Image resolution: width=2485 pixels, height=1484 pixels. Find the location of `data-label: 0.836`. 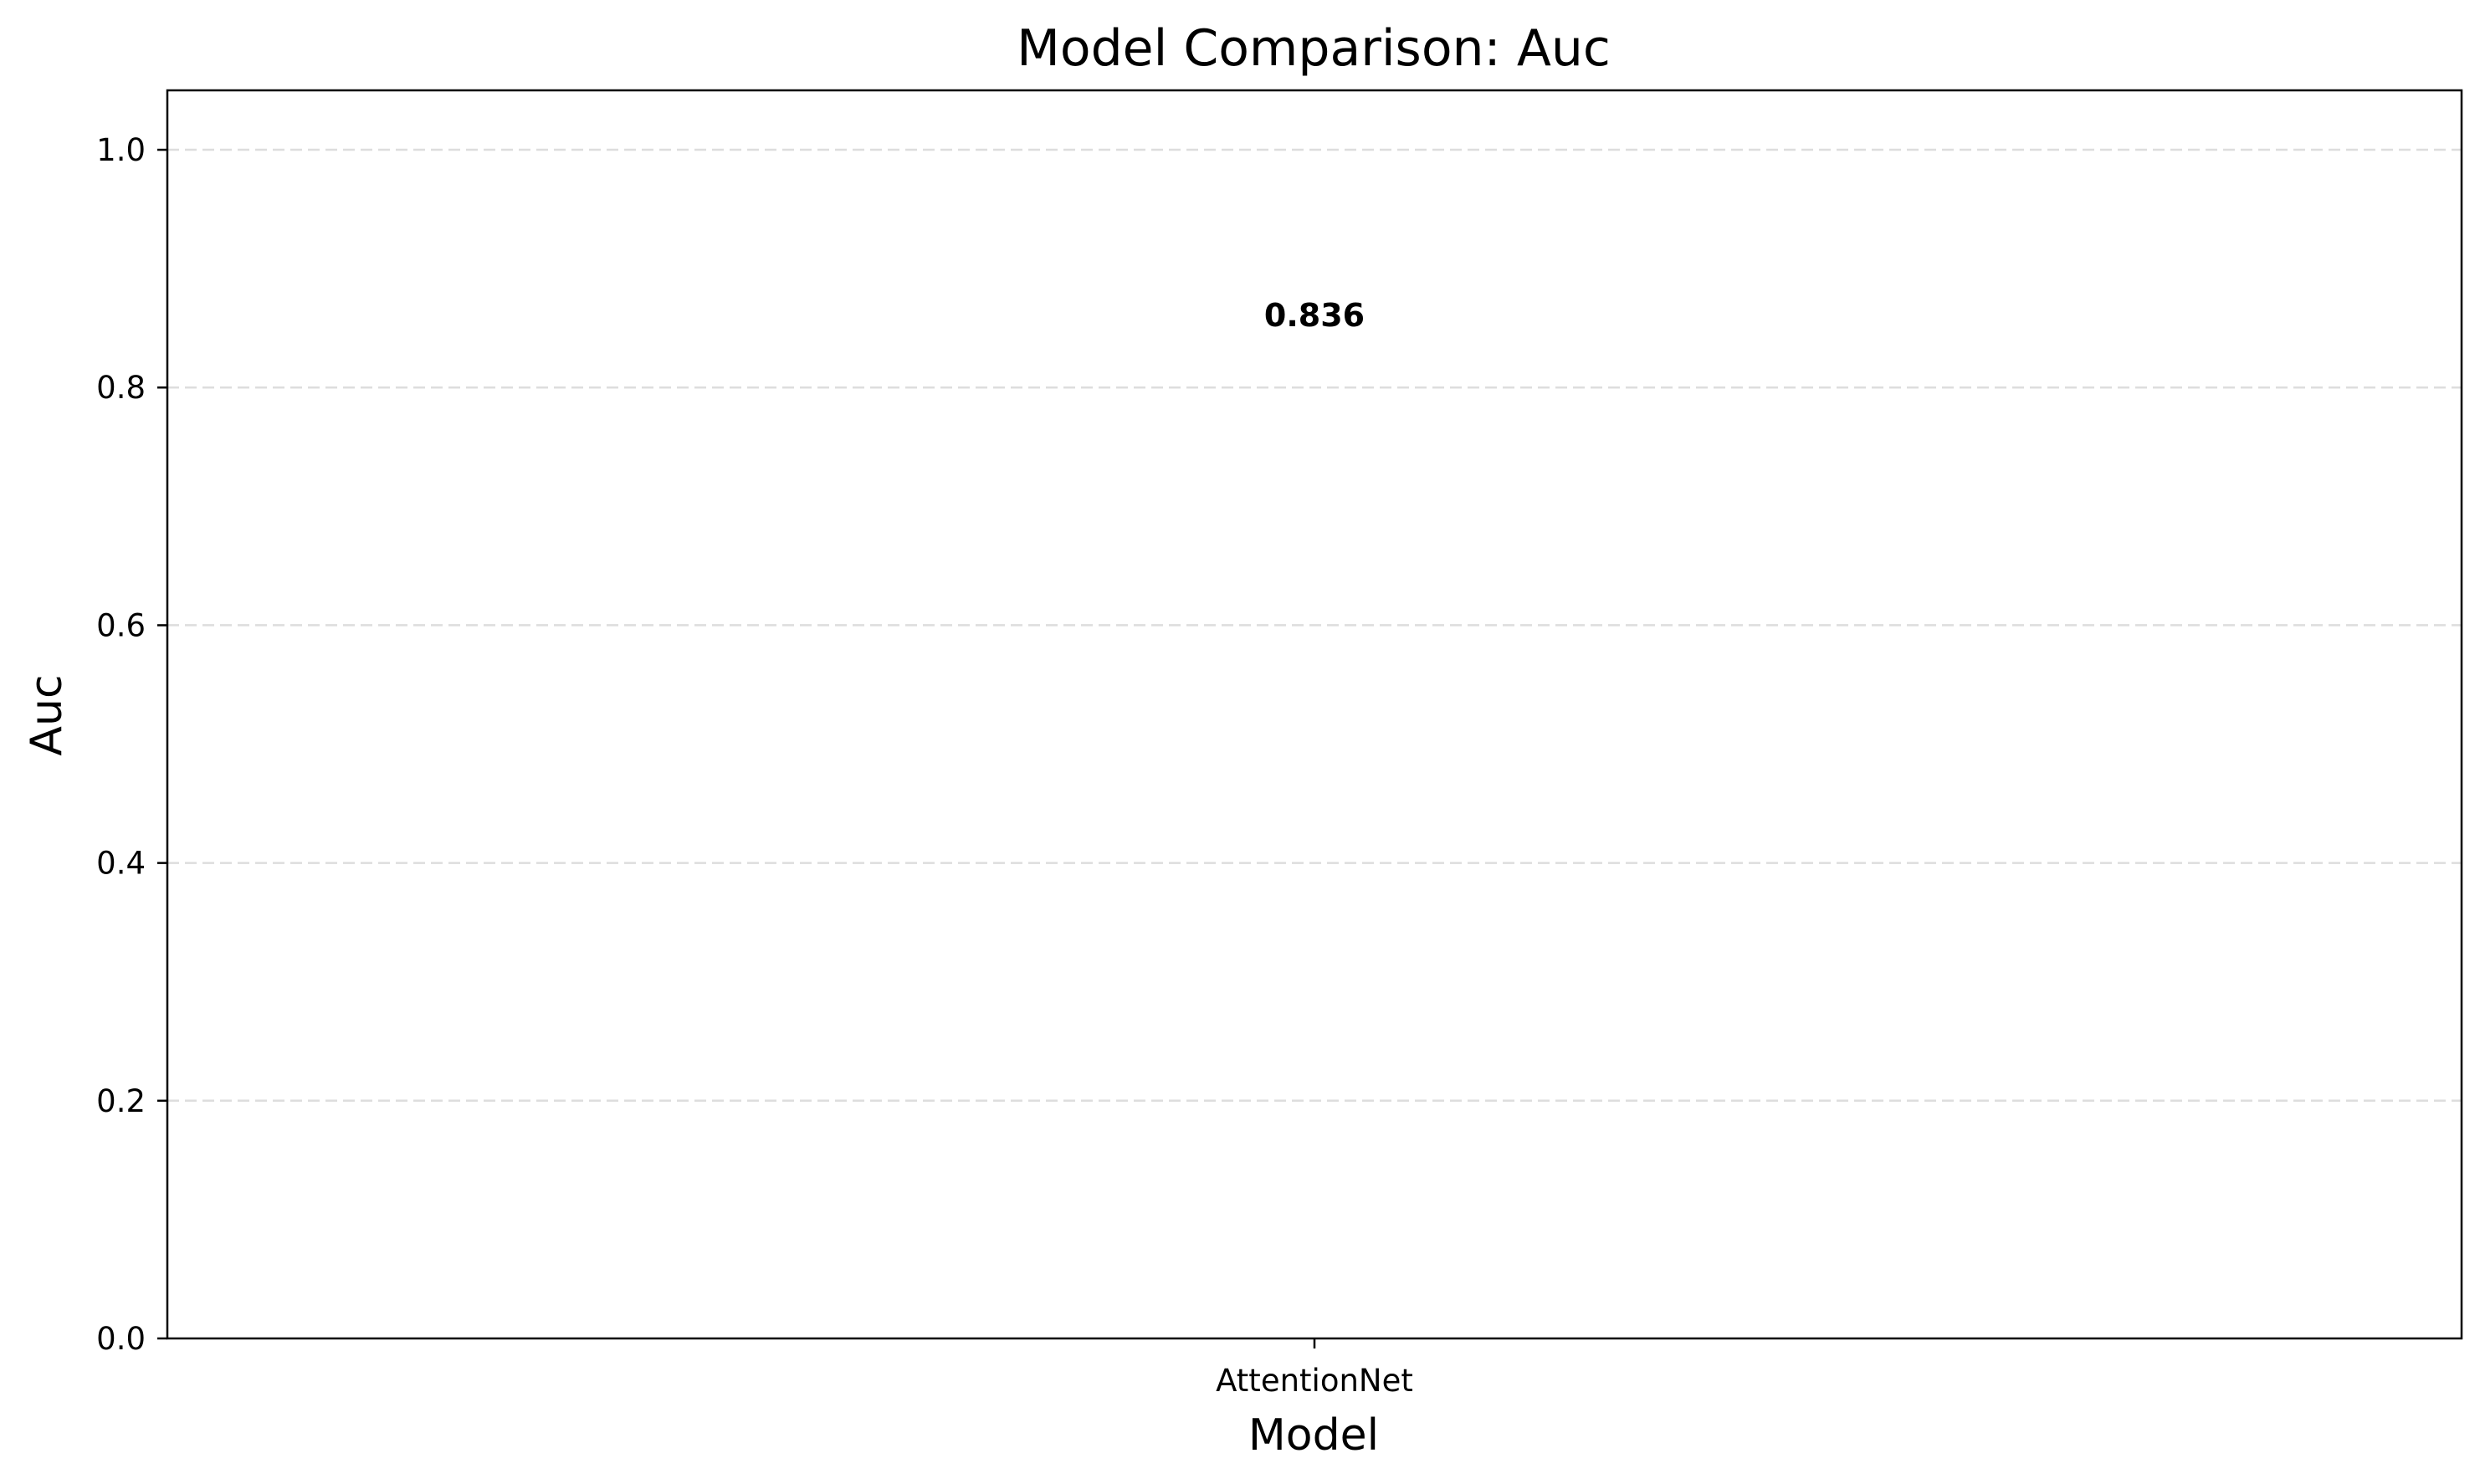

data-label: 0.836 is located at coordinates (1314, 315).